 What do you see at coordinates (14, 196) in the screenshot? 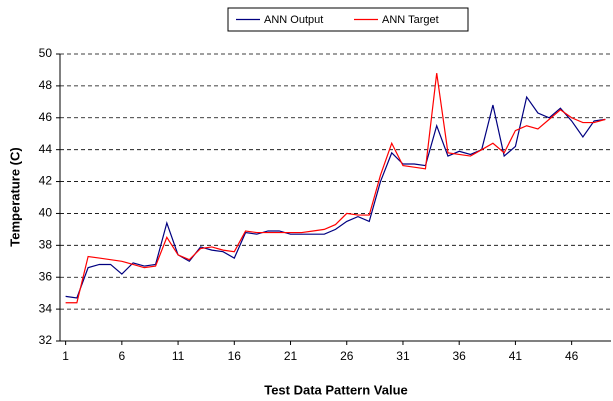
I see `y-axis-title: Temperature (C)` at bounding box center [14, 196].